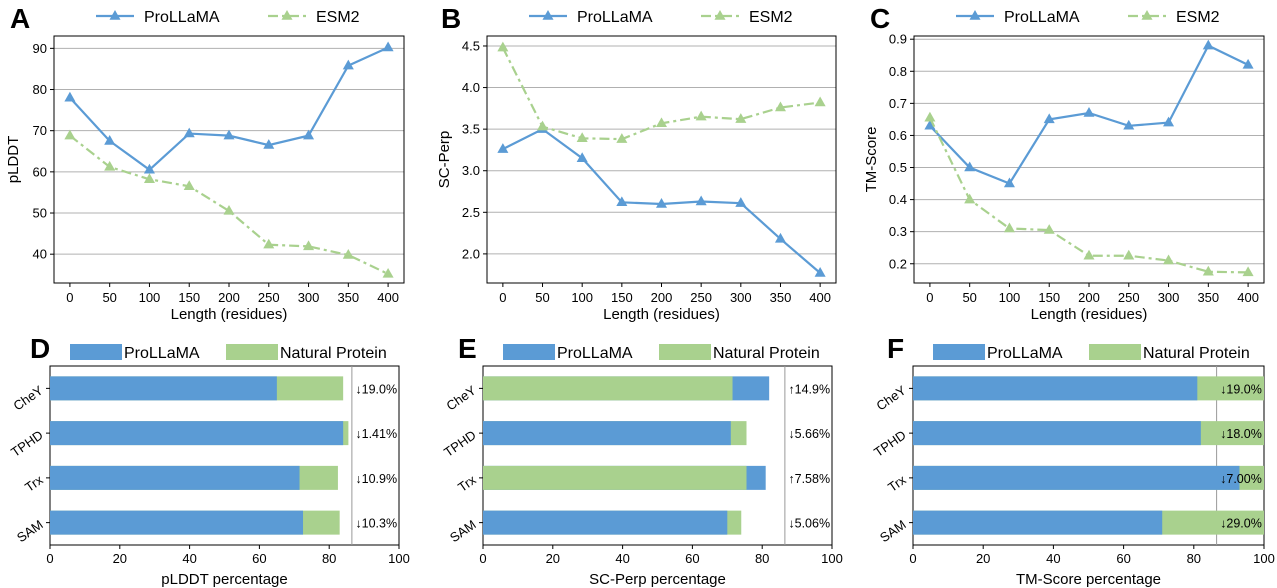  Describe the element at coordinates (1053, 558) in the screenshot. I see `x-tick-label: 40` at that location.